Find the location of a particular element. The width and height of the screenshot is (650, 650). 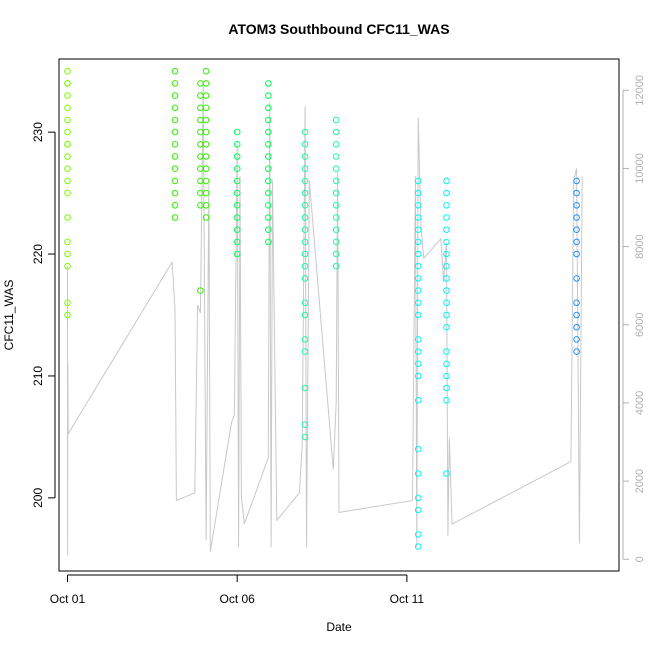

x-tick-label: Oct 11 is located at coordinates (407, 599).